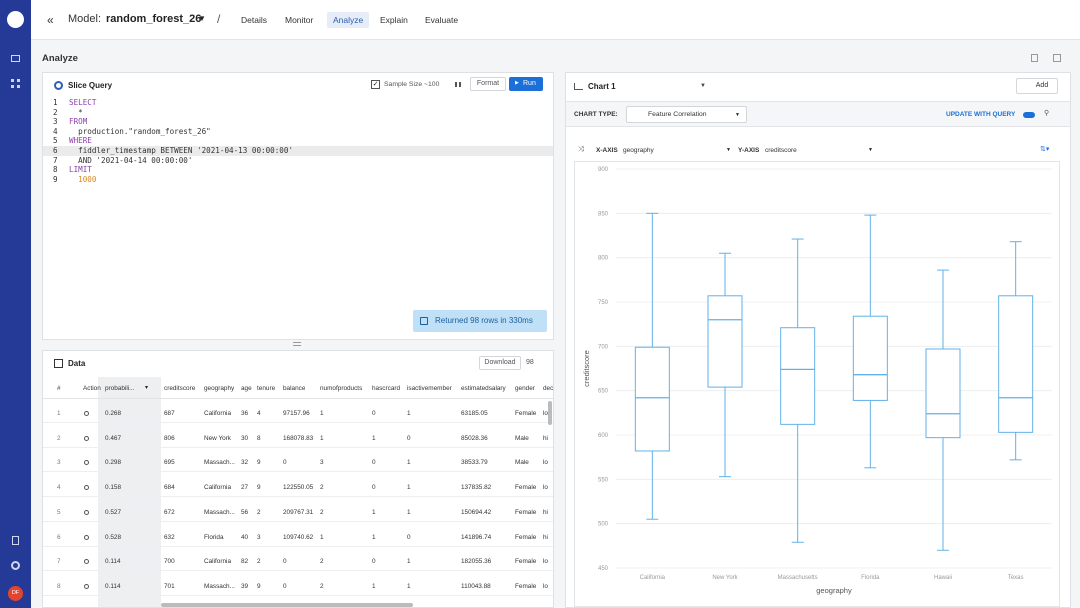  I want to click on column-header: estimatedsalary, so click(483, 388).